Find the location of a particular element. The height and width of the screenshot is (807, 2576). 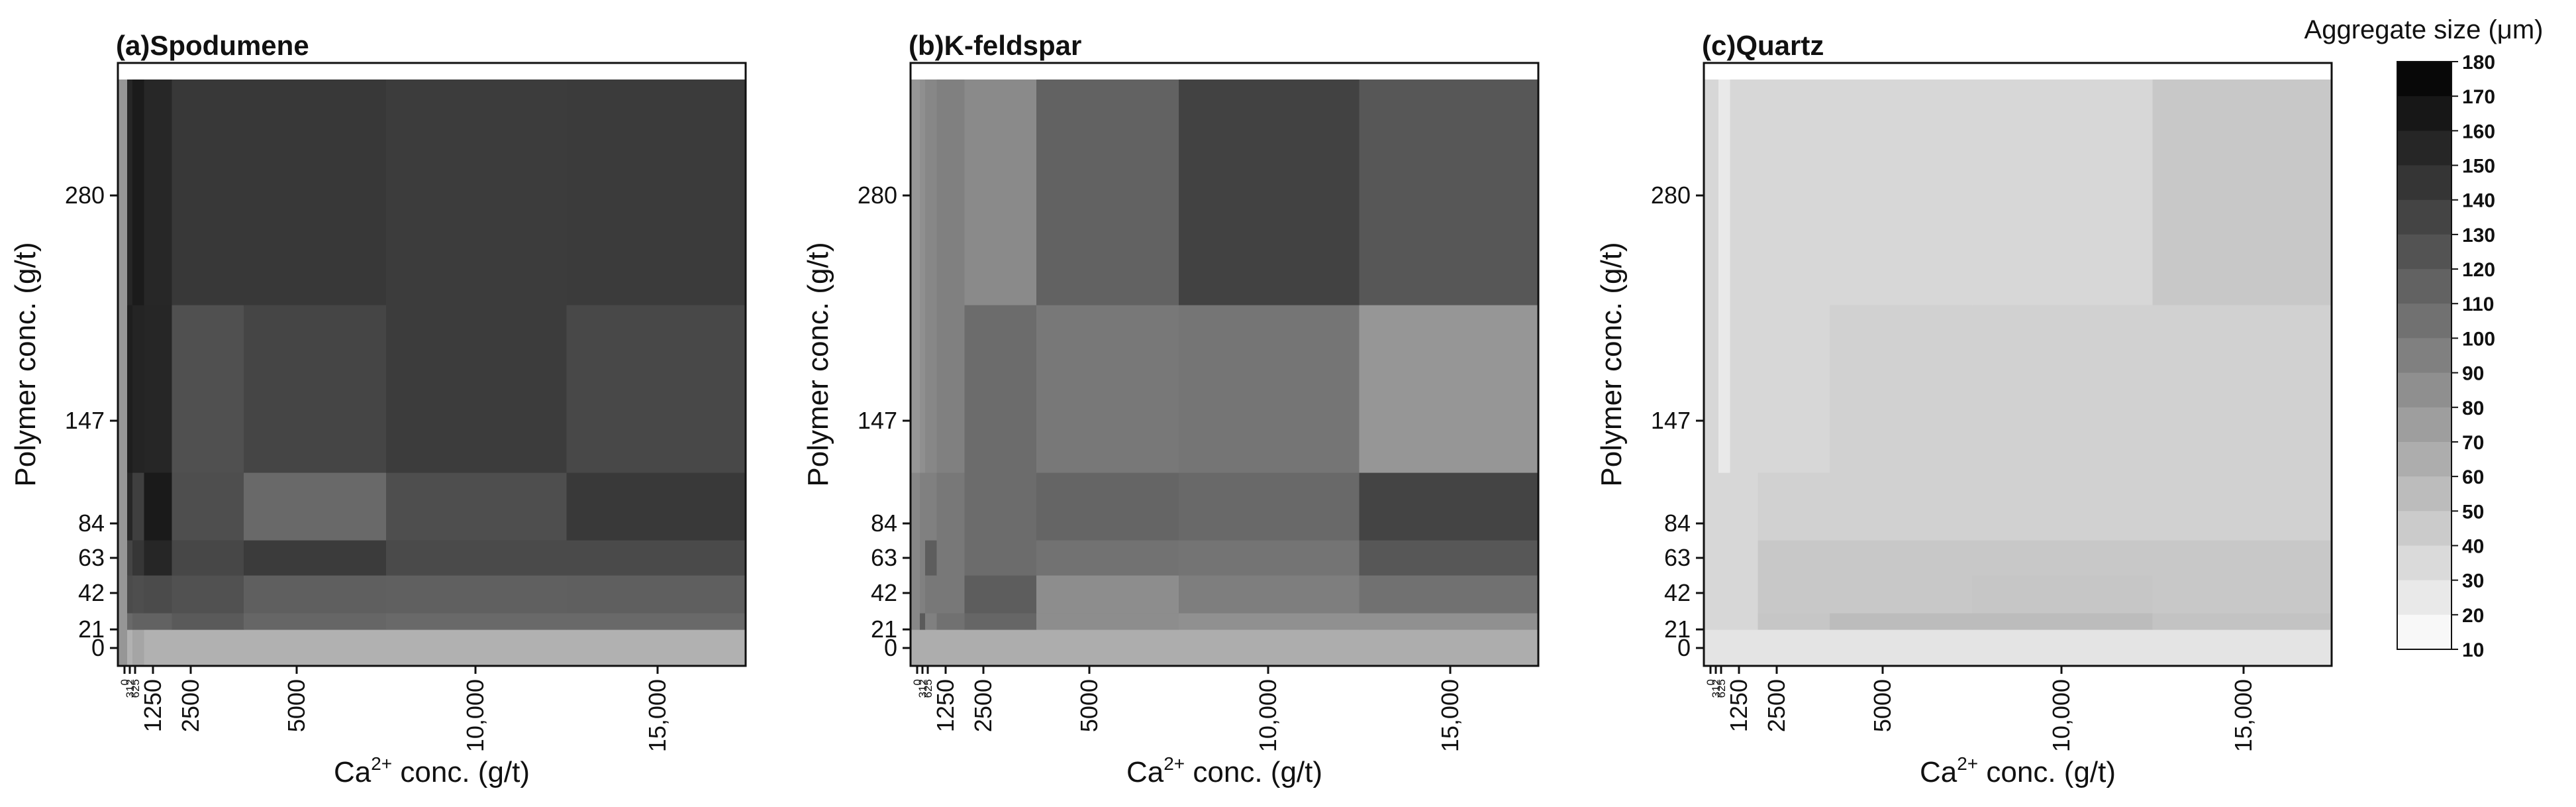

y-axis-label: Polymer conc. (g/t) is located at coordinates (25, 364).